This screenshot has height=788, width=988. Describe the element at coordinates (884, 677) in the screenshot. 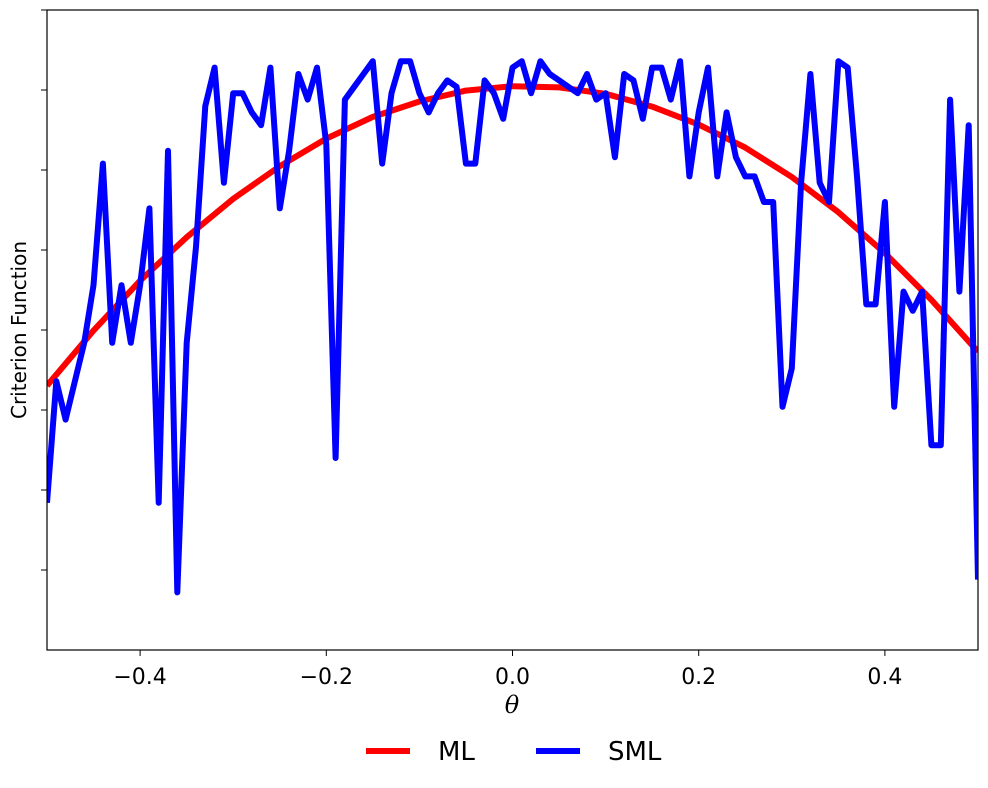

I see `x-tick-label: 0.4` at that location.